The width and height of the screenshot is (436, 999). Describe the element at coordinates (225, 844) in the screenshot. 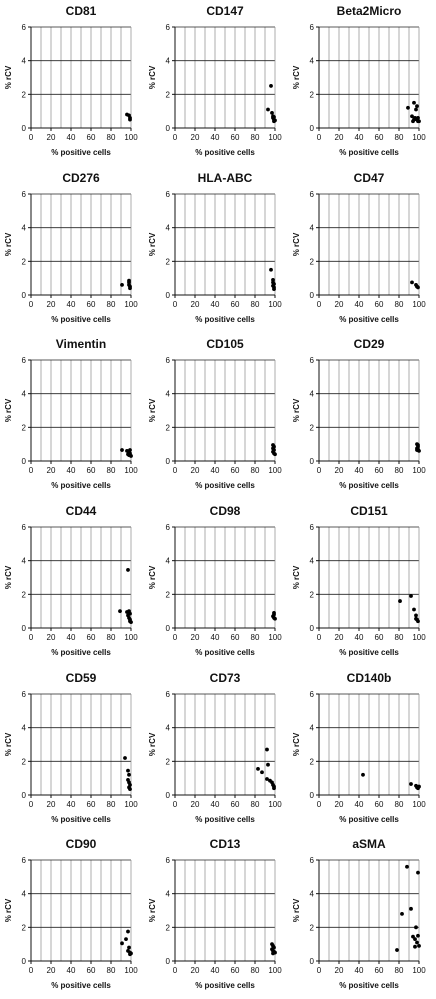

I see `chart-title: CD13` at that location.